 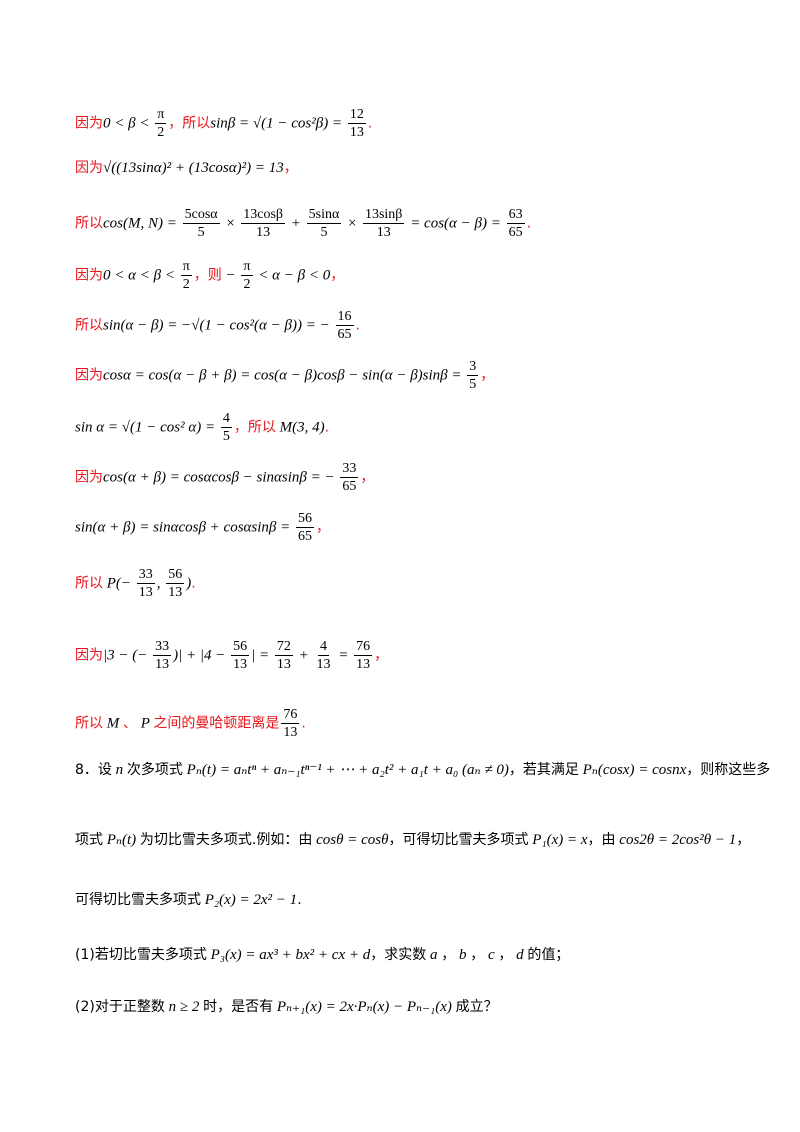 What do you see at coordinates (193, 168) in the screenshot?
I see `math-text: √((13sinα)² + (13cosα)²) = 13` at bounding box center [193, 168].